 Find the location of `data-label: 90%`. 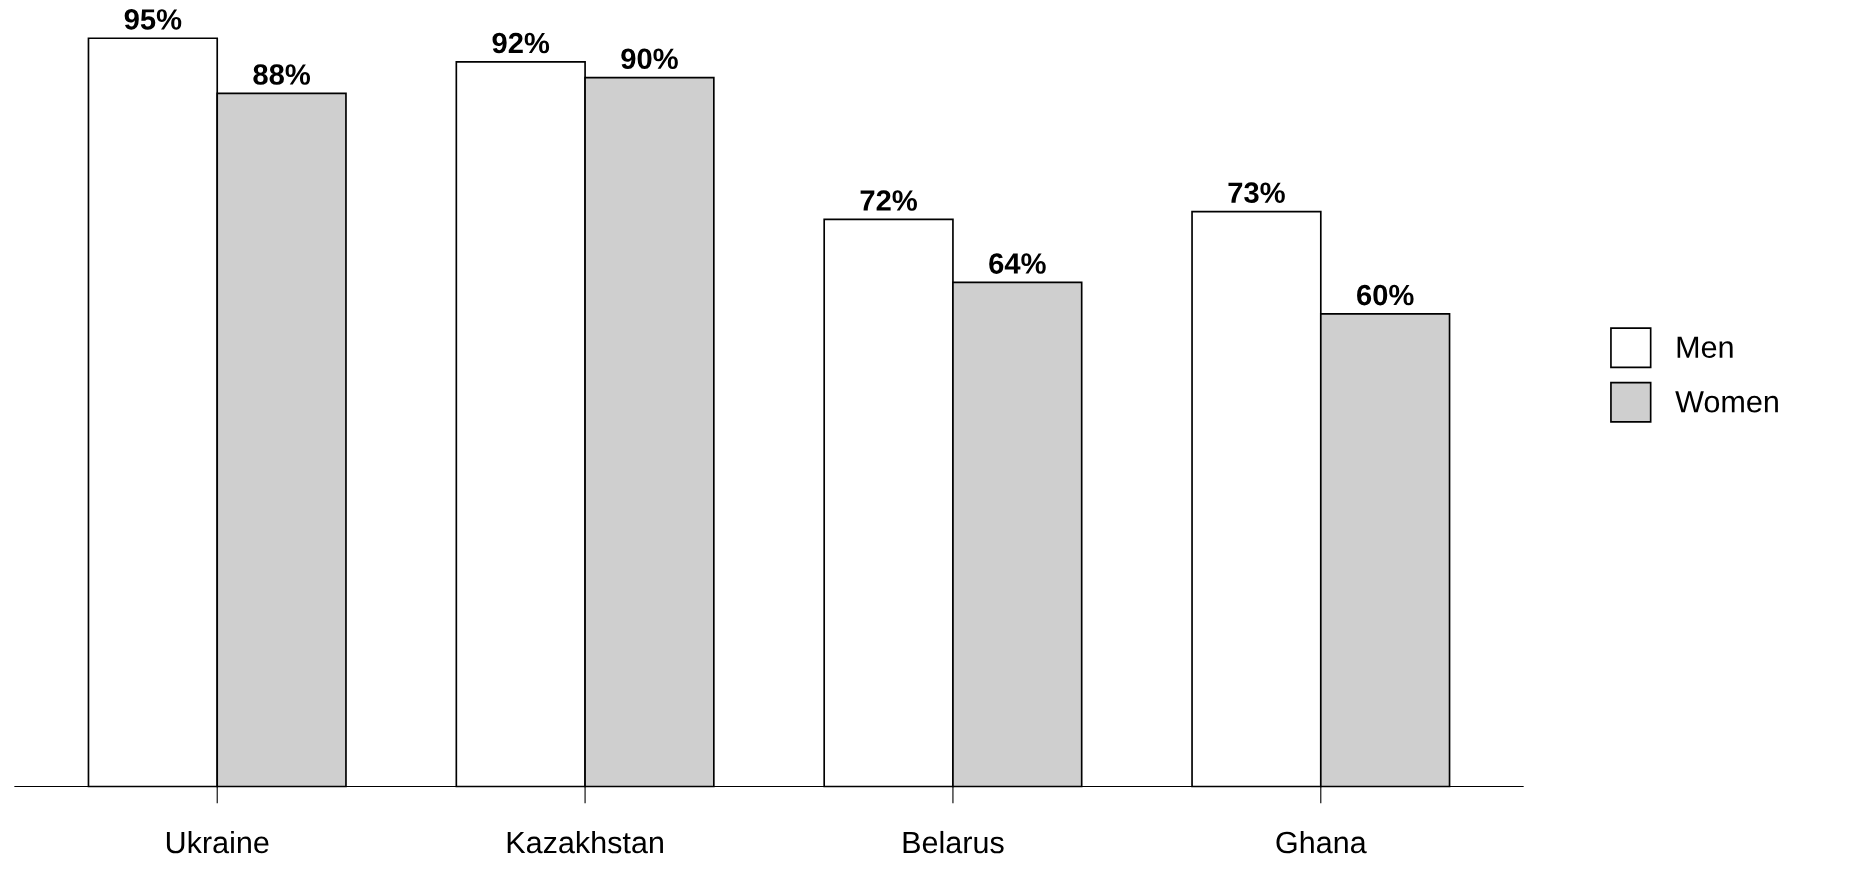

data-label: 90% is located at coordinates (649, 59).